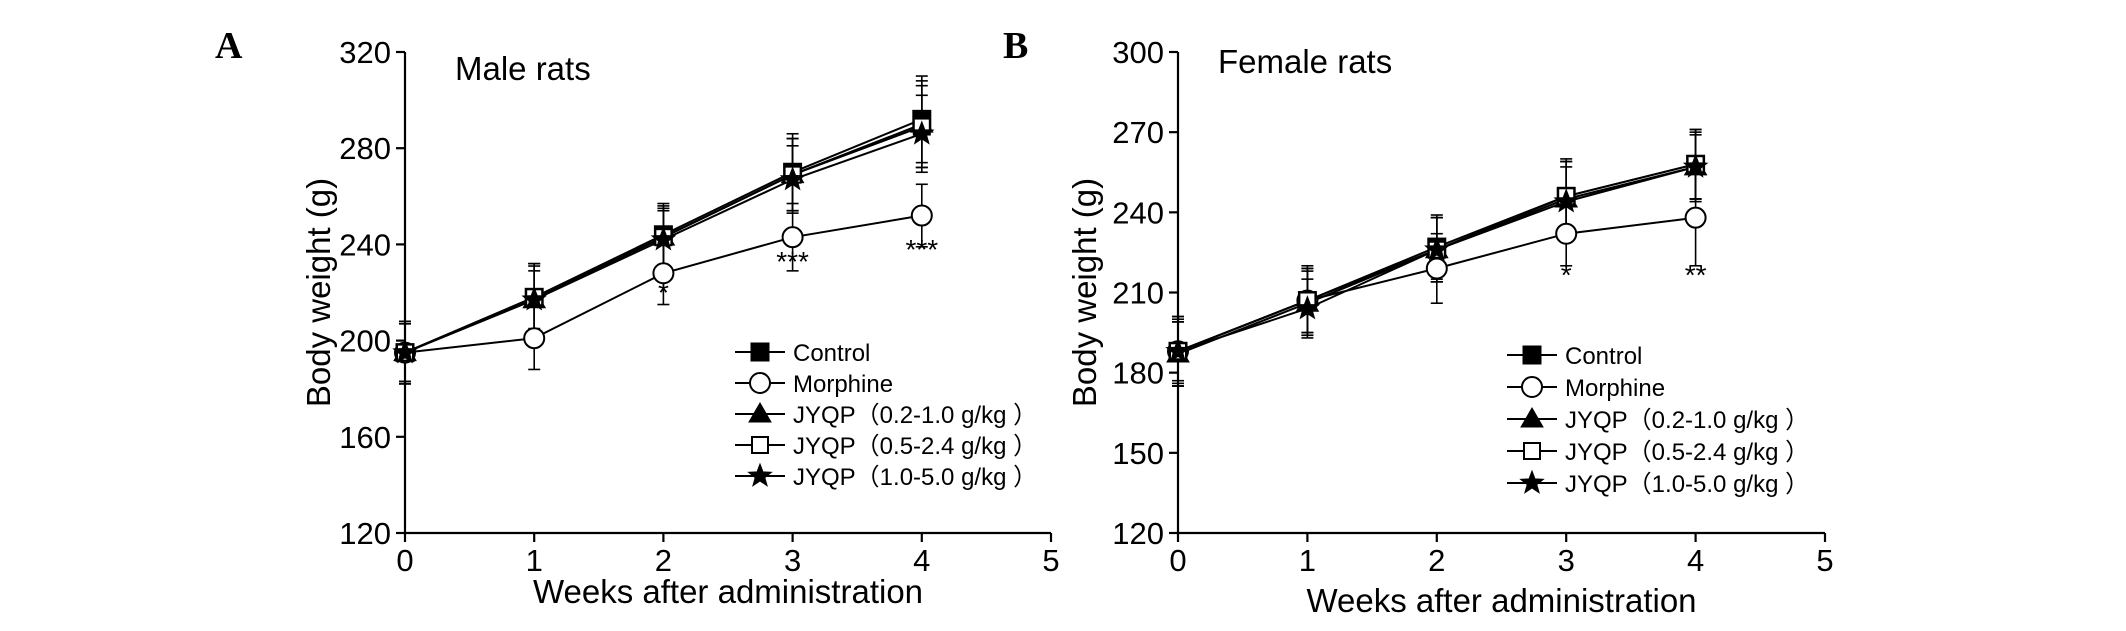 The height and width of the screenshot is (631, 2126). I want to click on y-tick-label: 160, so click(365, 437).